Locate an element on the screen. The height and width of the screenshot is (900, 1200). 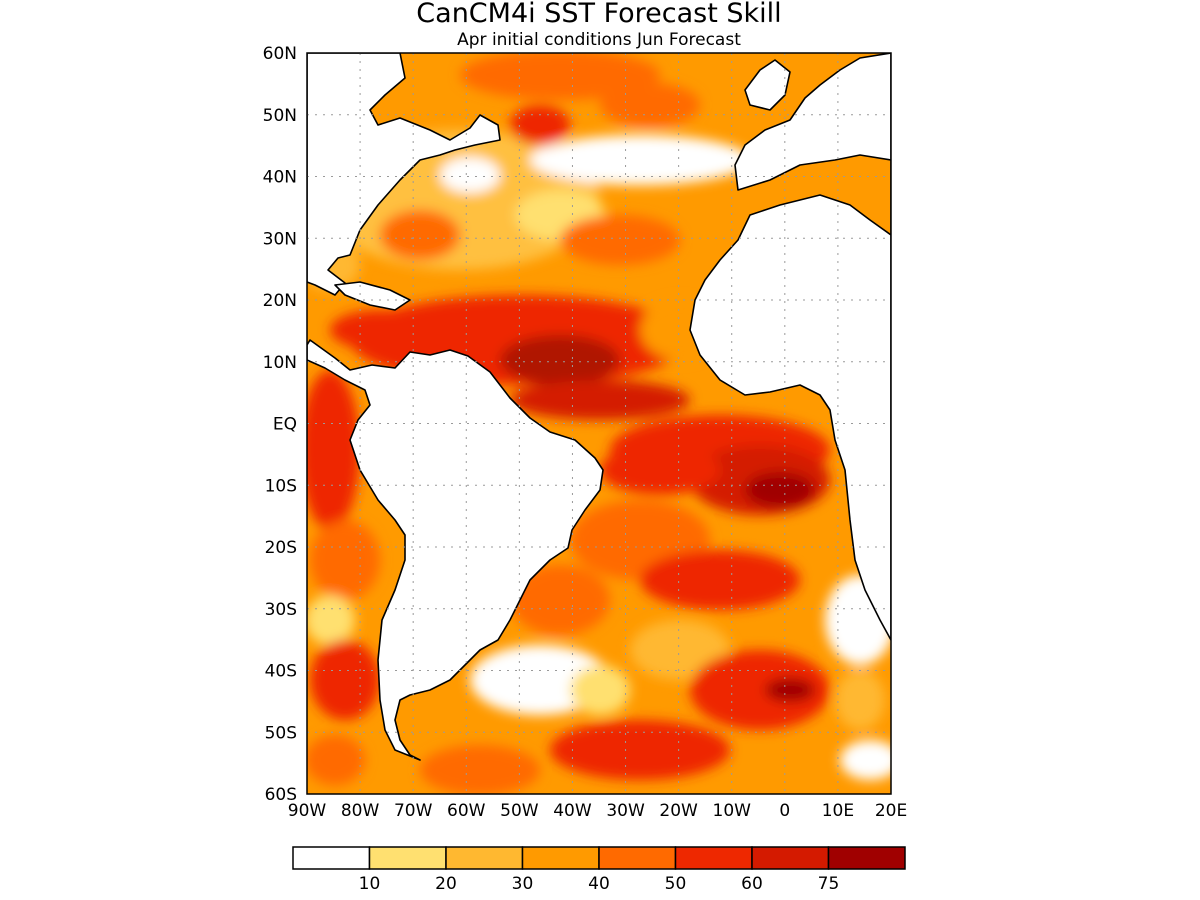
lat-tick-label: 40N is located at coordinates (280, 178).